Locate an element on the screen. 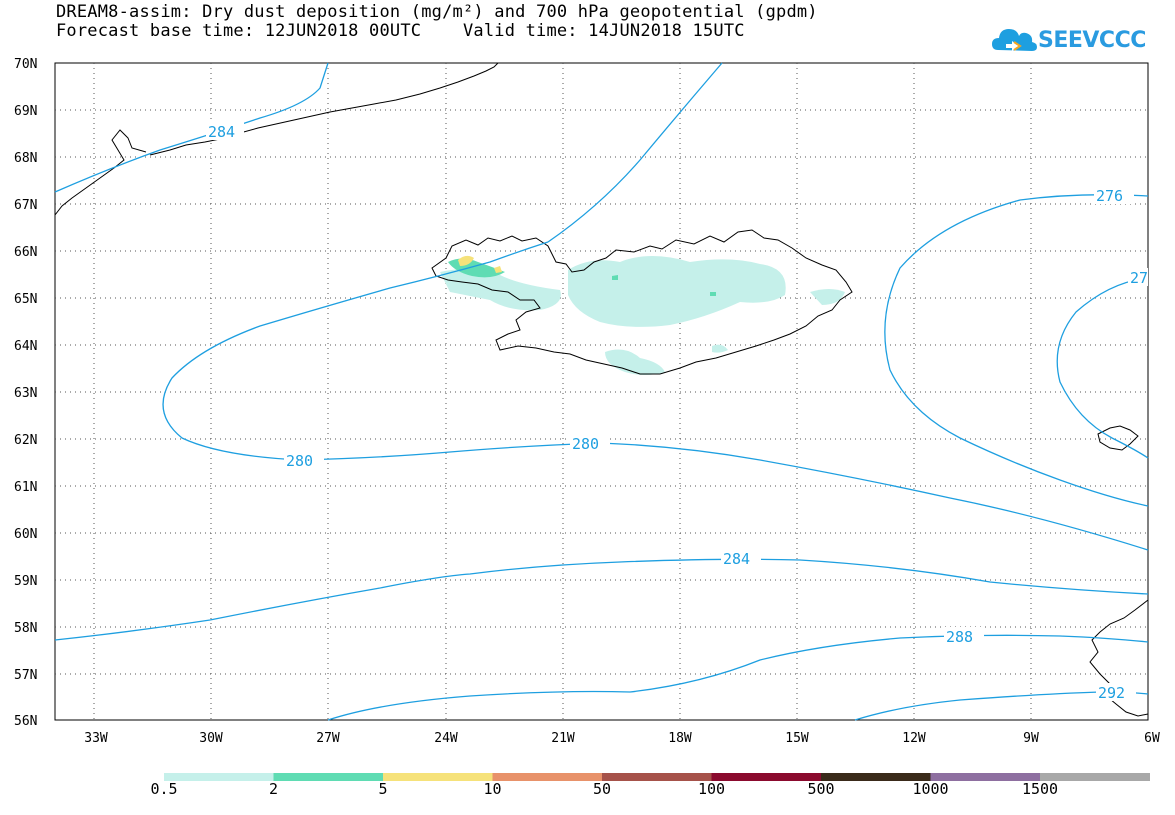 Image resolution: width=1175 pixels, height=815 pixels. contour-label-27x: 27 is located at coordinates (1139, 278).